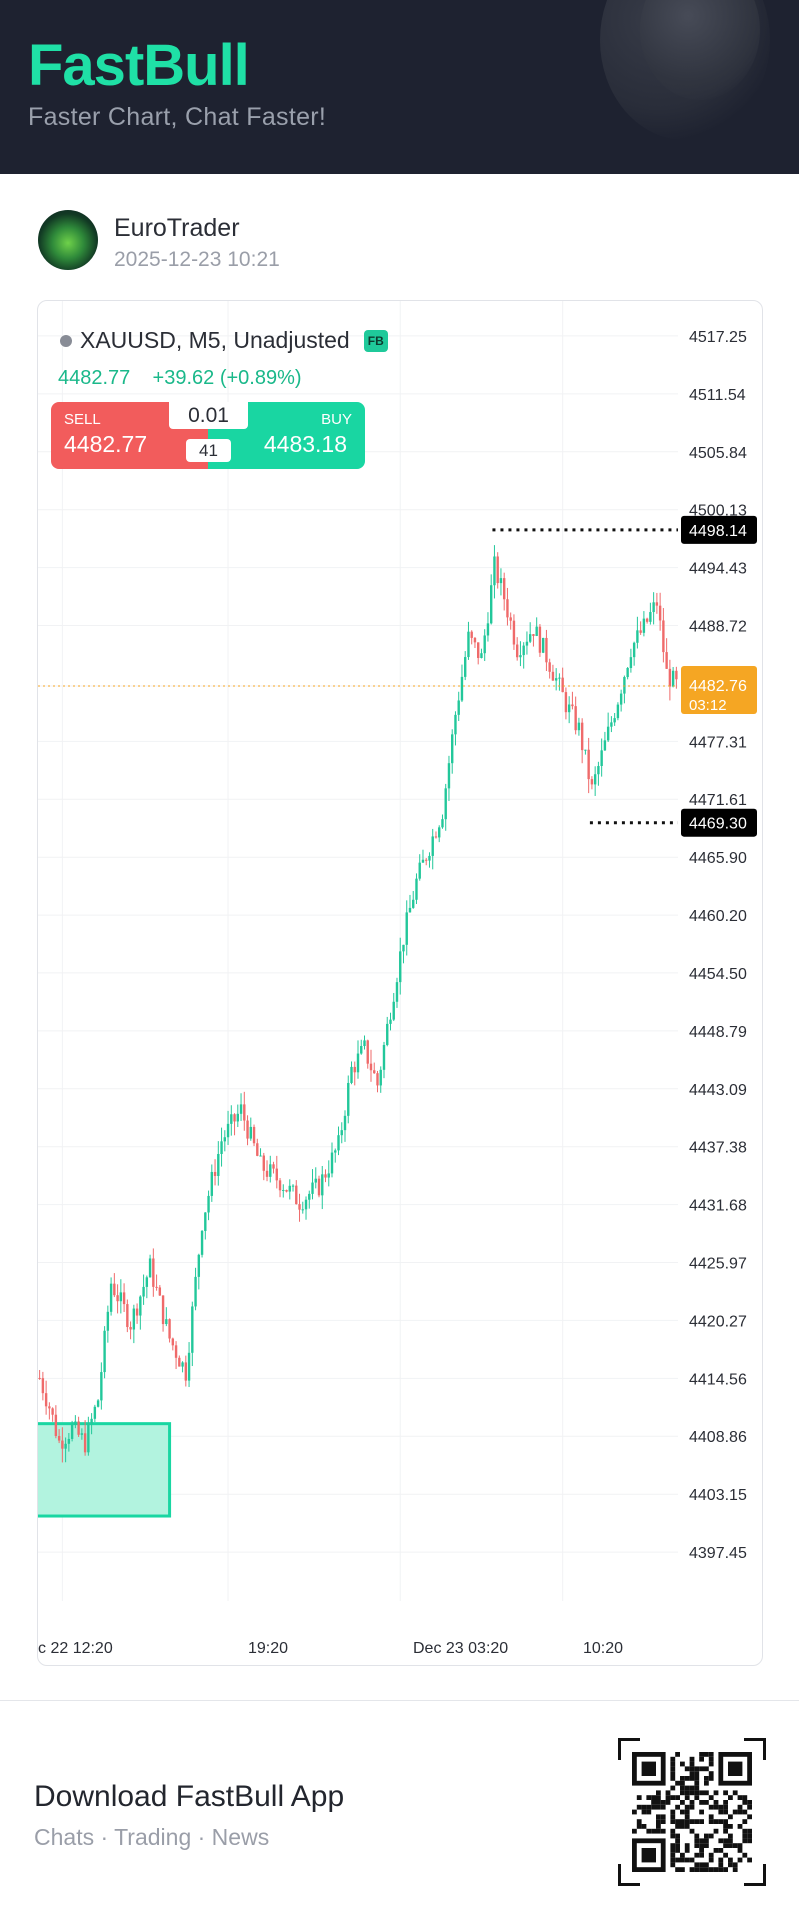 The width and height of the screenshot is (799, 1920). What do you see at coordinates (717, 395) in the screenshot?
I see `y-tick-label: 4511.54` at bounding box center [717, 395].